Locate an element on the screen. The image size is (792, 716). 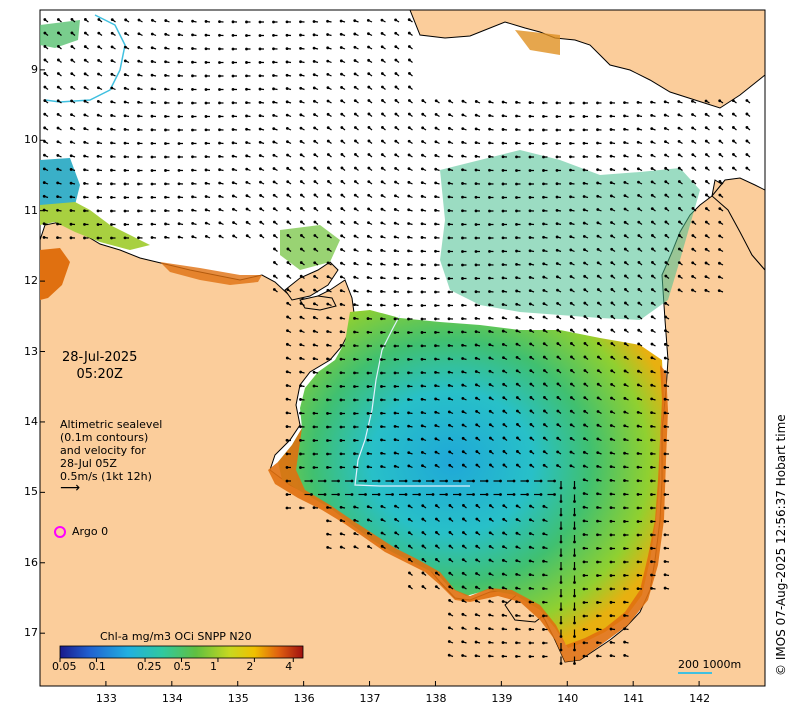
colorbar-tick-label: 0.05 is located at coordinates (64, 666).